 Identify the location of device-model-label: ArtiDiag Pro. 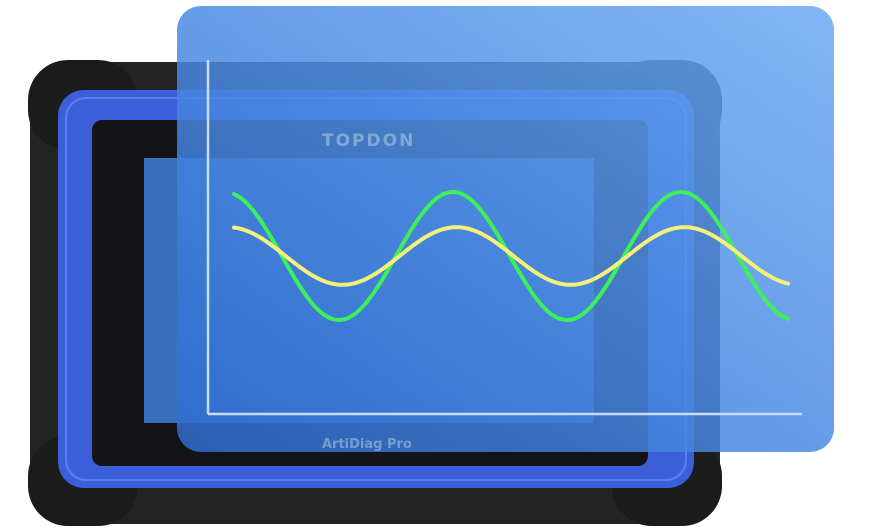
(367, 444).